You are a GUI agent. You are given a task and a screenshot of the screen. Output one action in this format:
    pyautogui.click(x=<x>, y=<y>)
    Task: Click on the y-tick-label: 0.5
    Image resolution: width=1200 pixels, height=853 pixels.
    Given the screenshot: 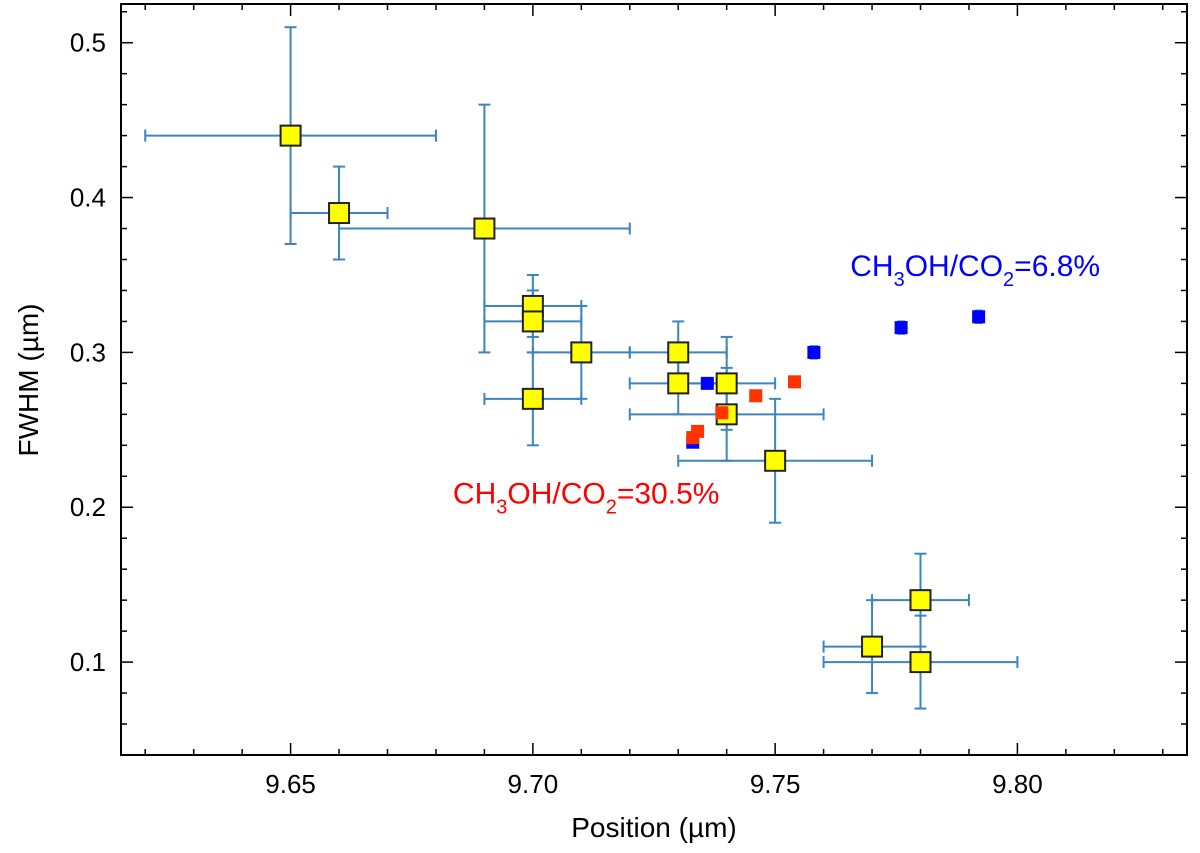 What is the action you would take?
    pyautogui.click(x=88, y=43)
    